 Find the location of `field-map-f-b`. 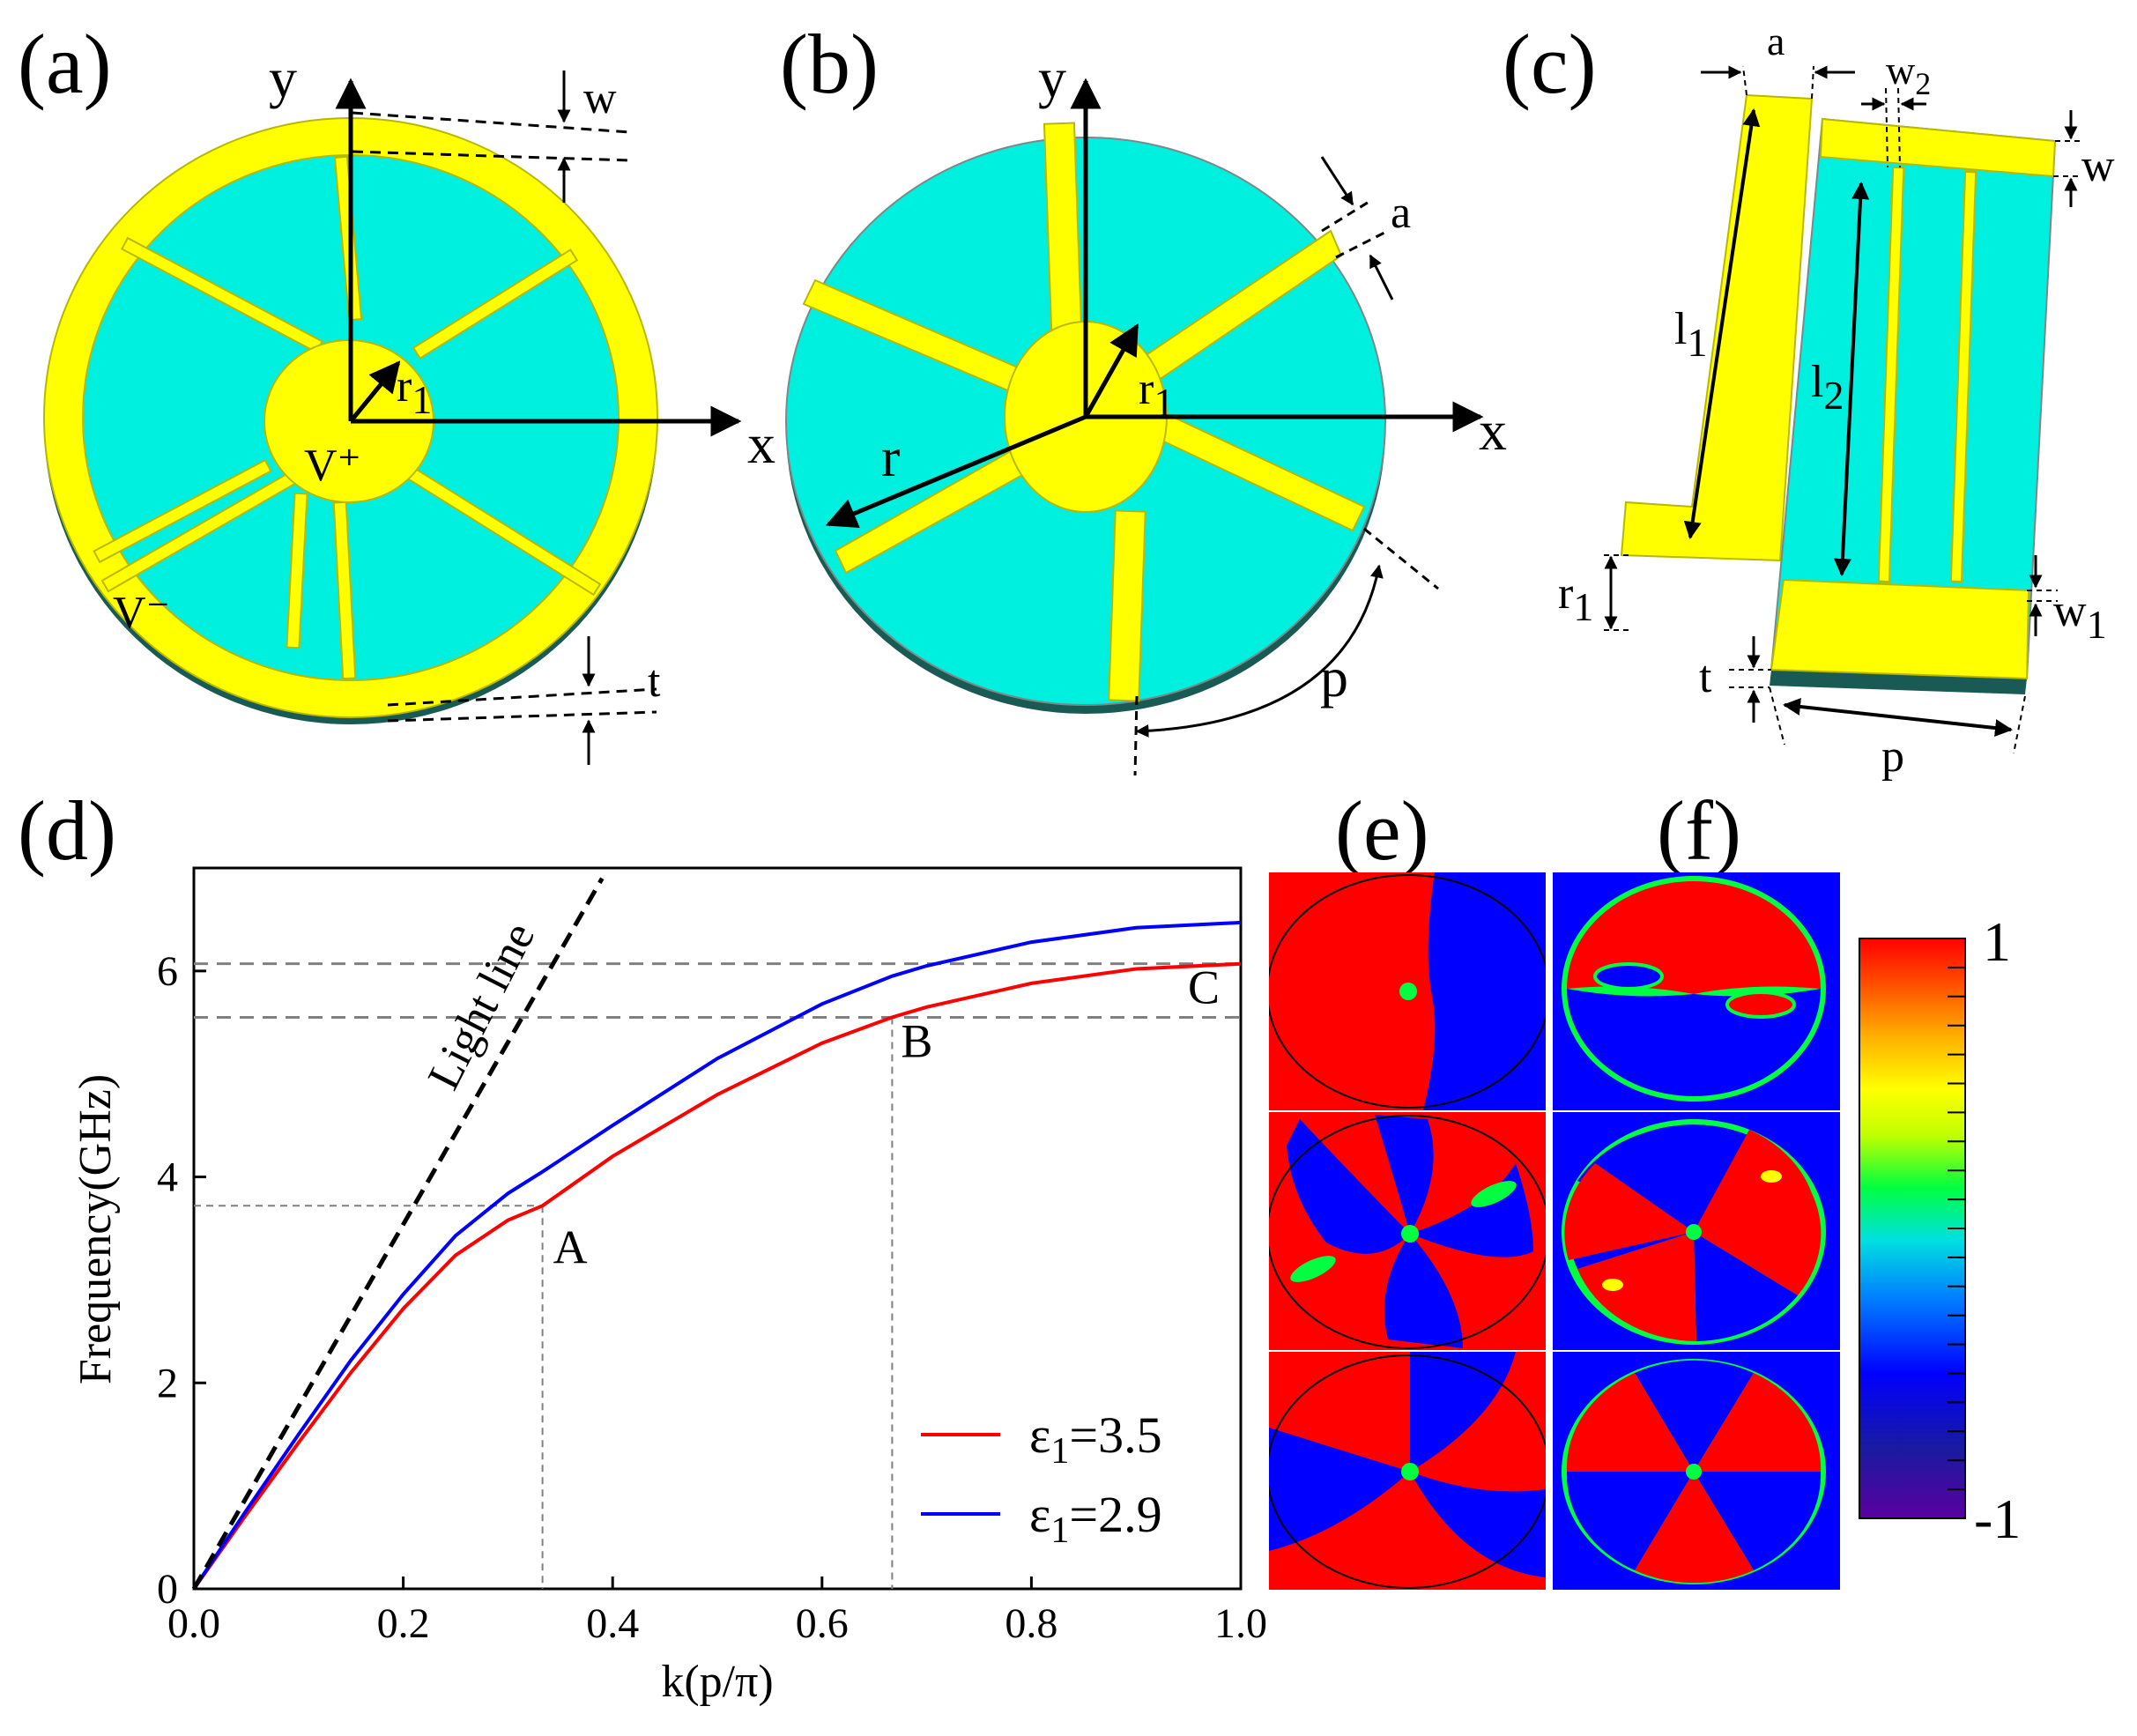

field-map-f-b is located at coordinates (1696, 1231).